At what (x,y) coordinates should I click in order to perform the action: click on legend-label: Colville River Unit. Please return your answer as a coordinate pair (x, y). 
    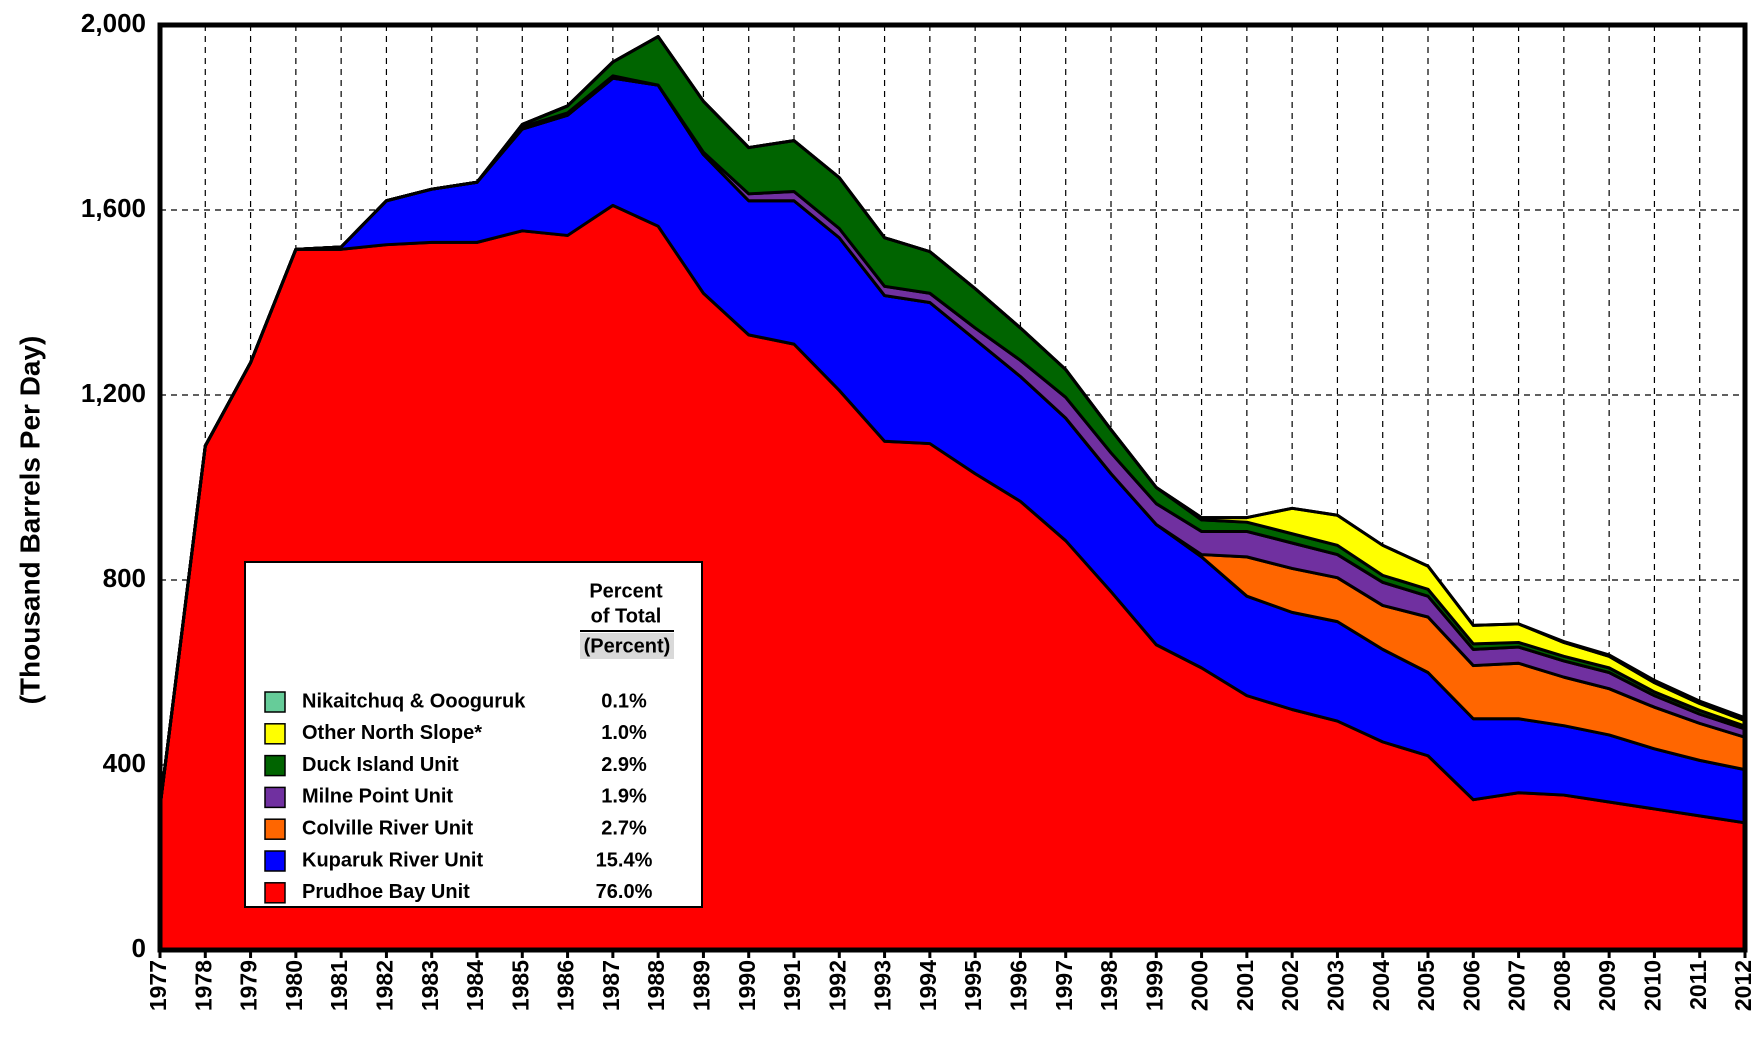
    Looking at the image, I should click on (387, 828).